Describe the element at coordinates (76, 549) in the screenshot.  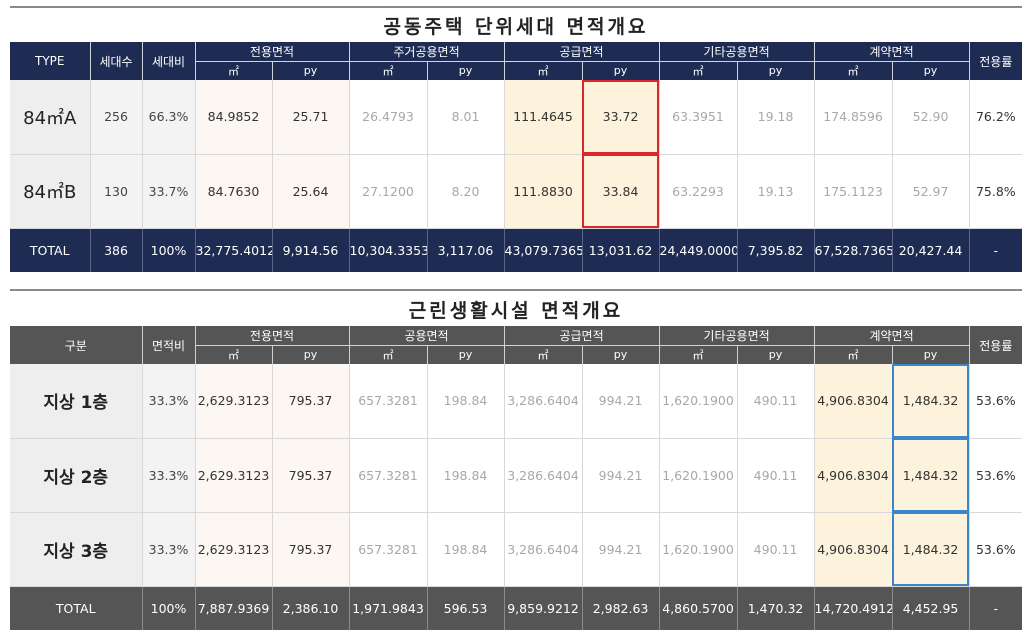
I see `floor-cell: 지상 3층` at that location.